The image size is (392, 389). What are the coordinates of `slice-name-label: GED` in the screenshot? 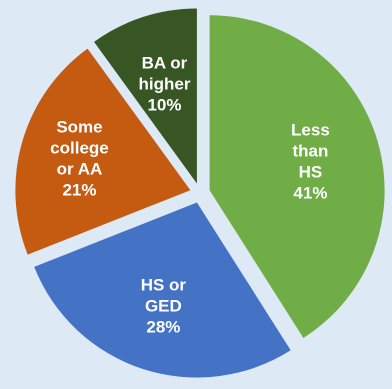 It's located at (163, 306).